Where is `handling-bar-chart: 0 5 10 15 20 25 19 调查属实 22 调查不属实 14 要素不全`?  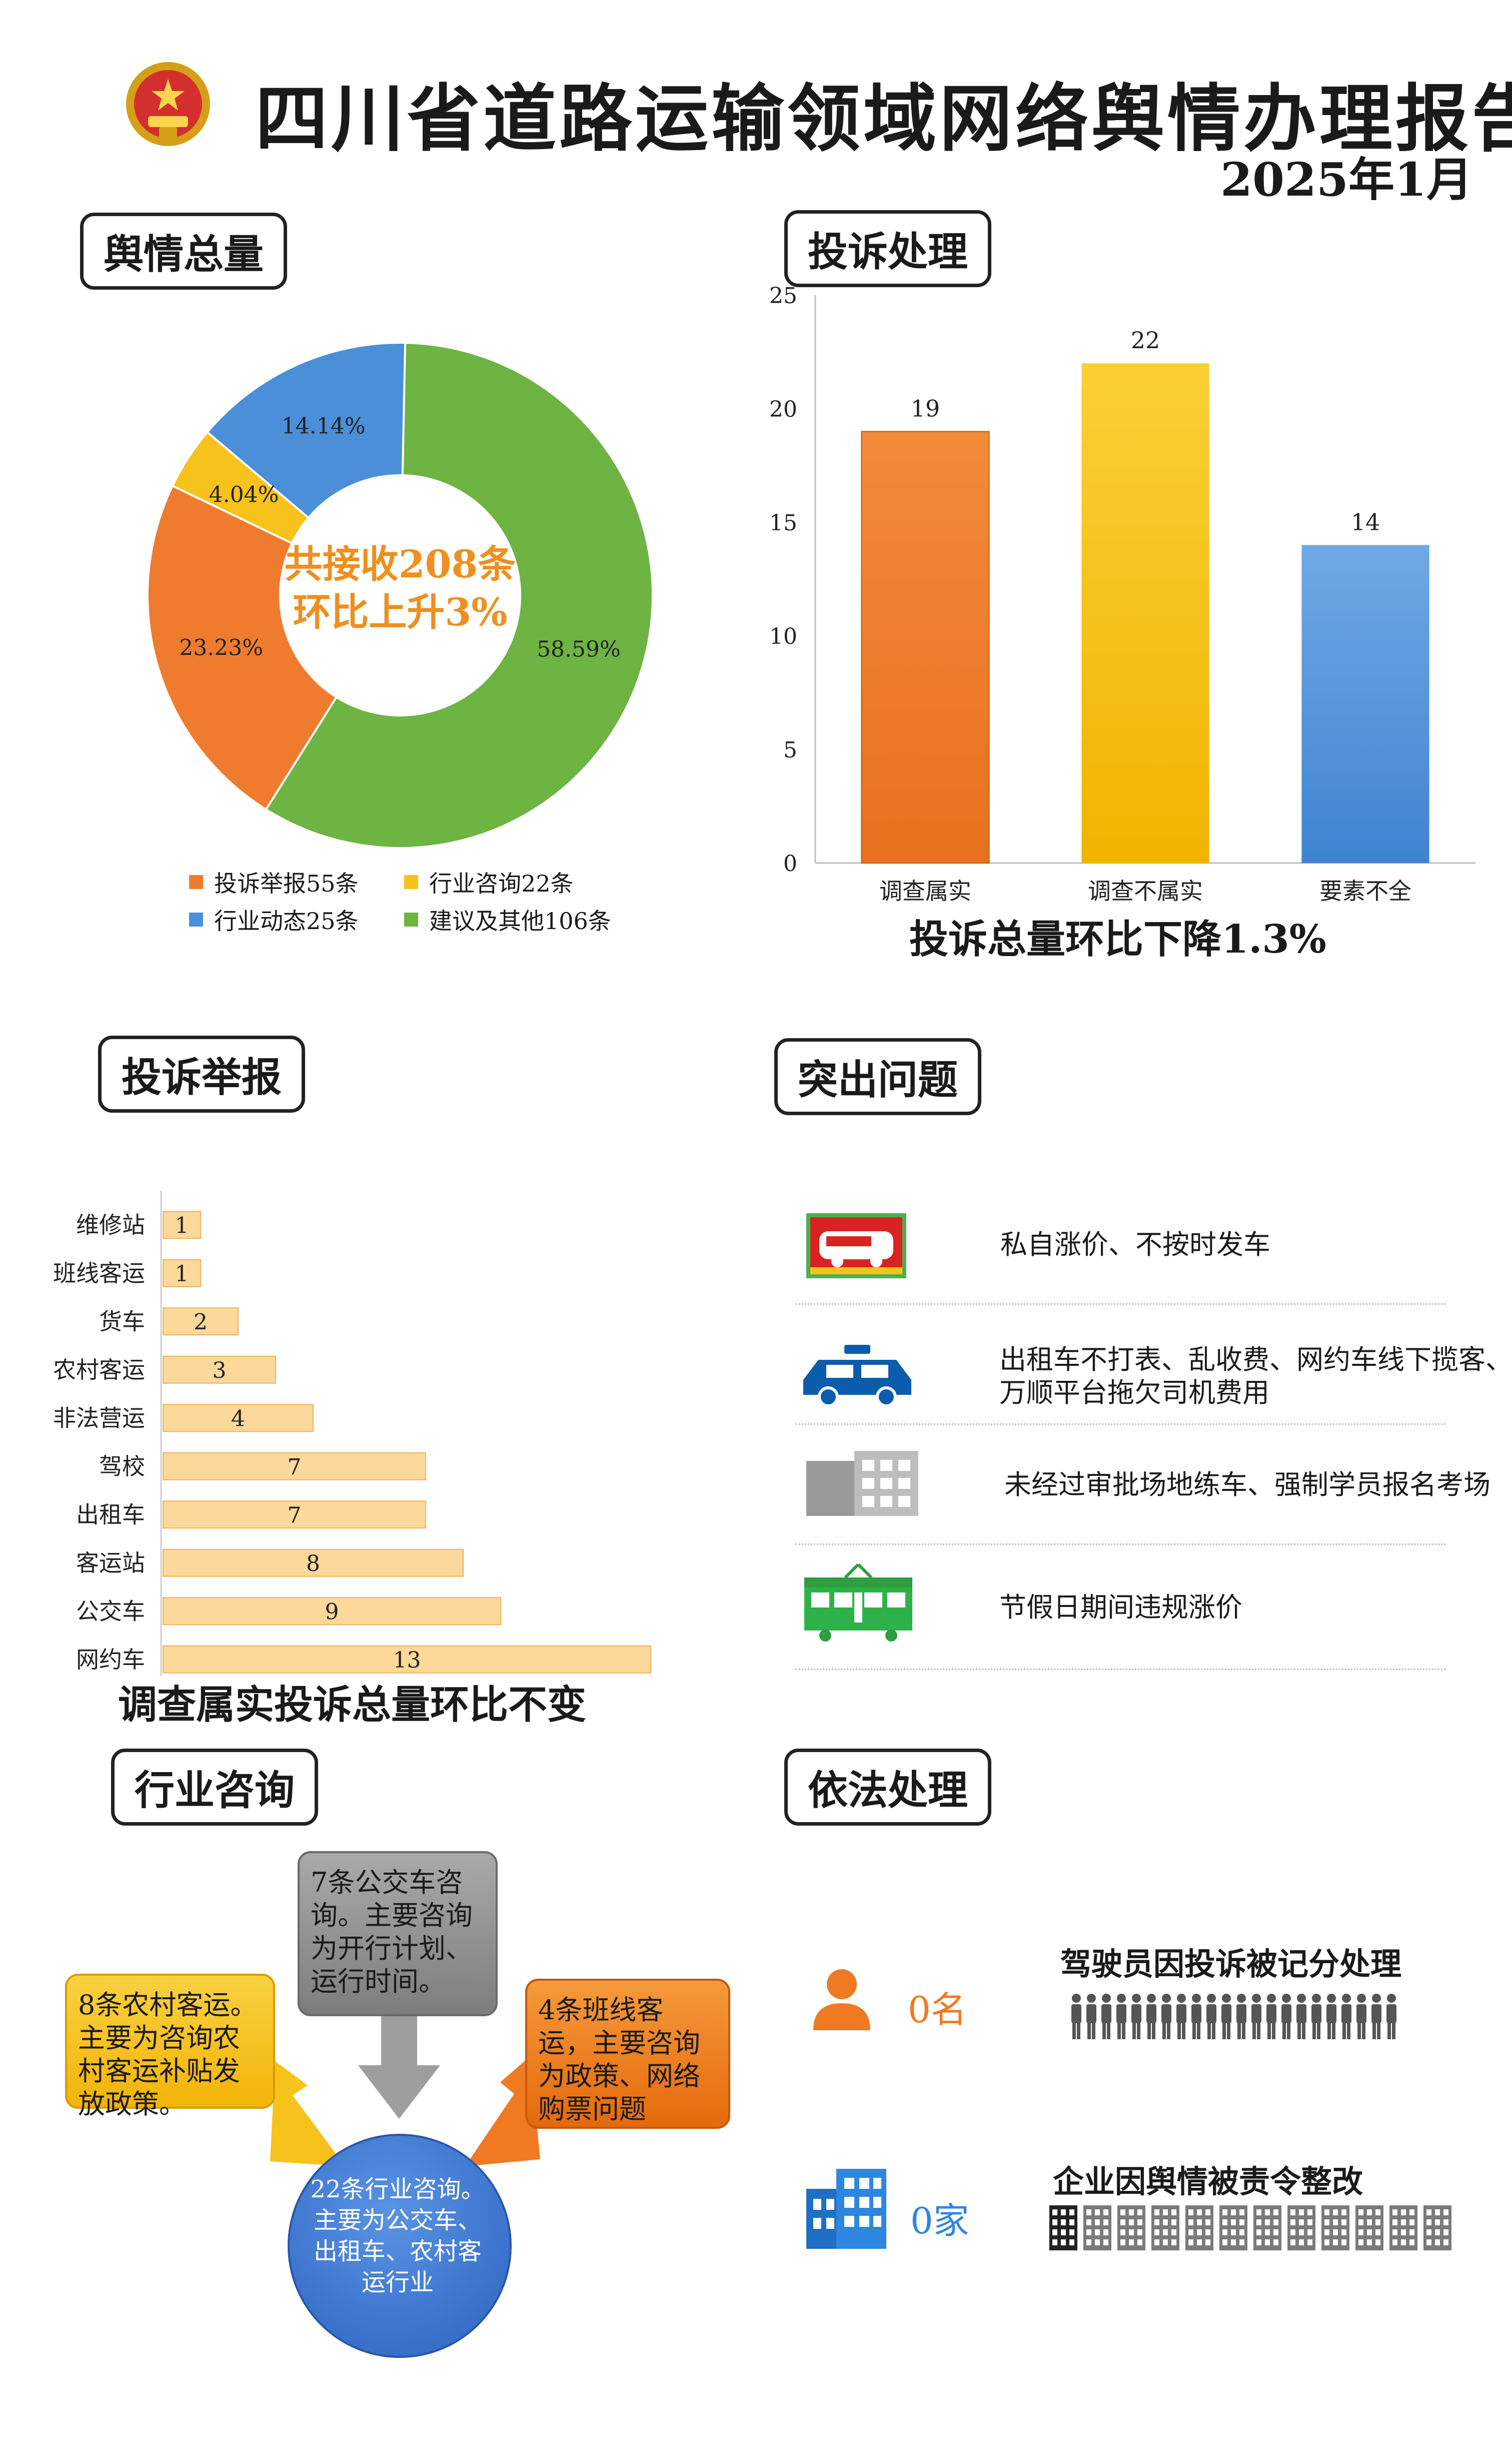
handling-bar-chart: 0 5 10 15 20 25 19 调查属实 22 调查不属实 14 要素不全 is located at coordinates (1122, 594).